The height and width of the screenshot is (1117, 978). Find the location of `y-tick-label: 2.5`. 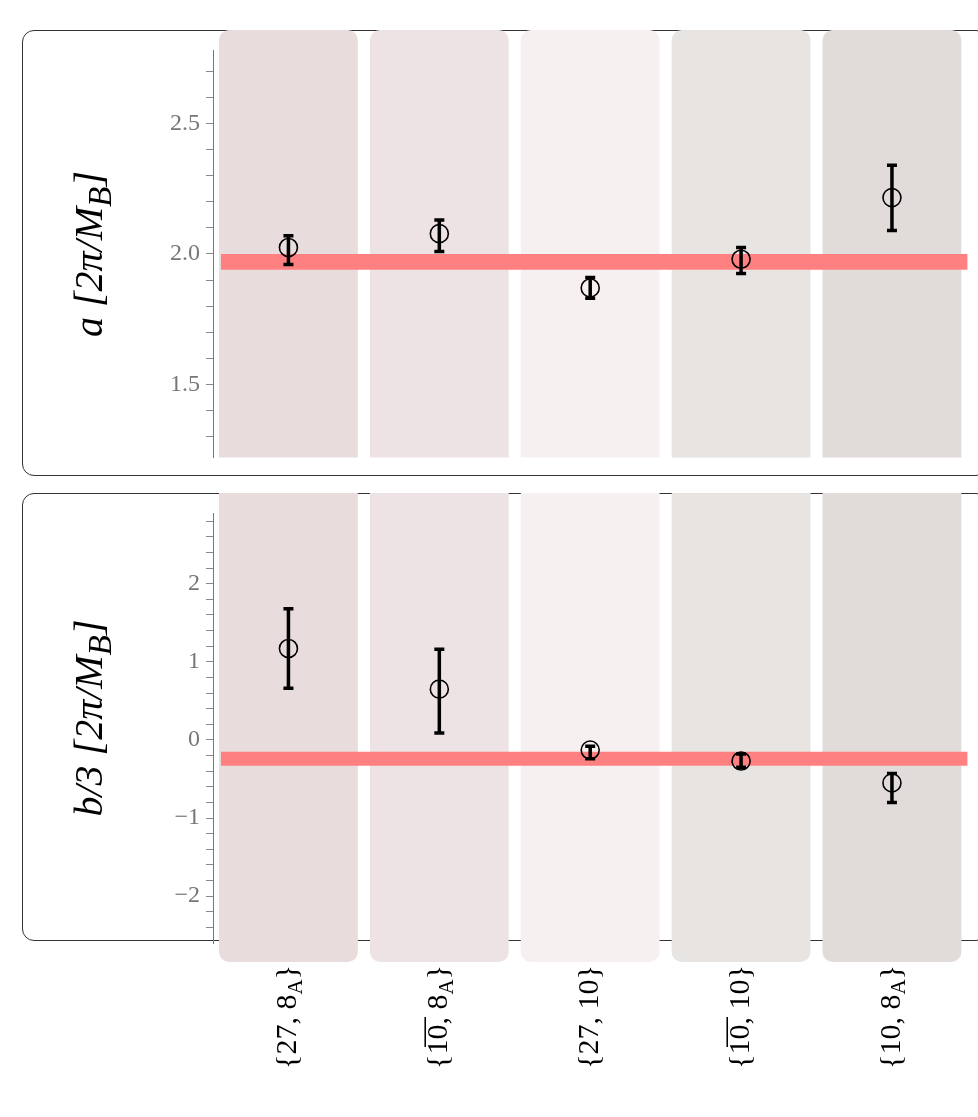

y-tick-label: 2.5 is located at coordinates (185, 121).